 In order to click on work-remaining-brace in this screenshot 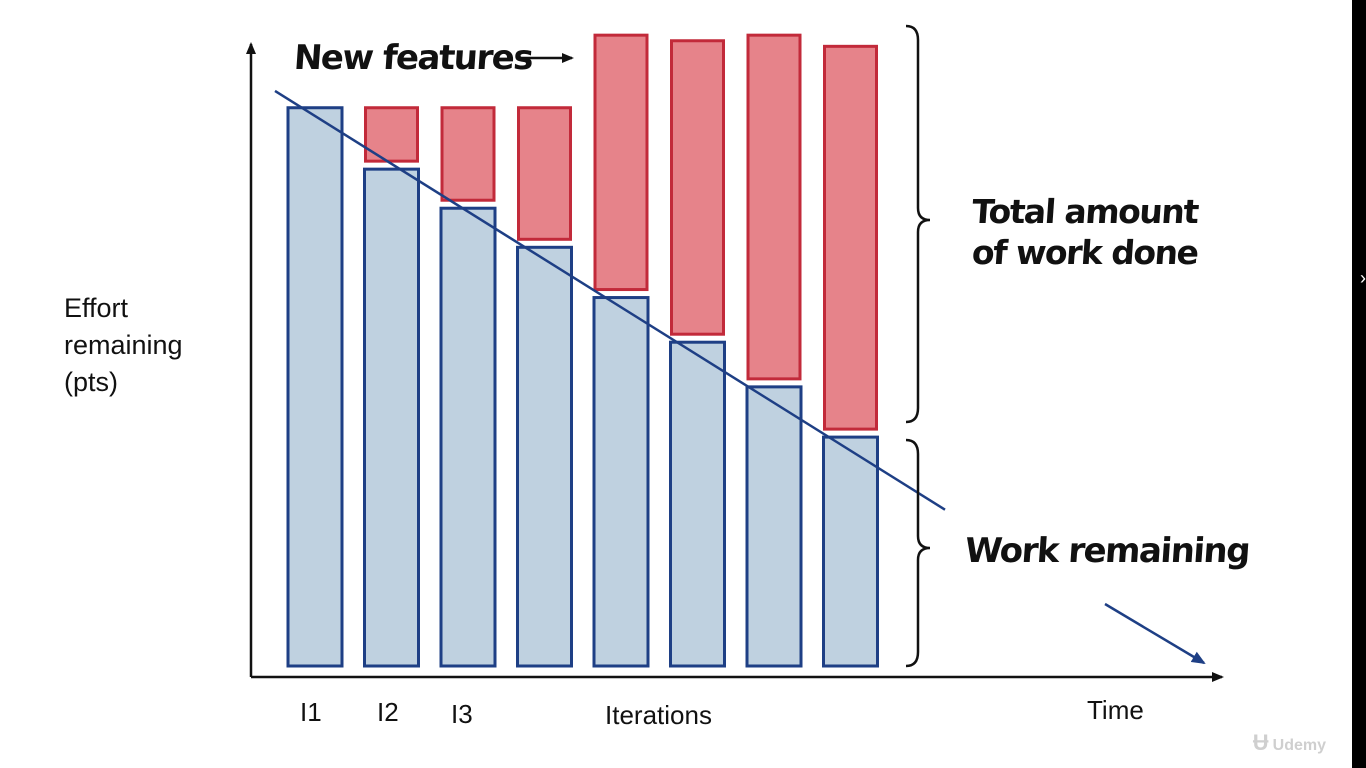, I will do `click(918, 553)`.